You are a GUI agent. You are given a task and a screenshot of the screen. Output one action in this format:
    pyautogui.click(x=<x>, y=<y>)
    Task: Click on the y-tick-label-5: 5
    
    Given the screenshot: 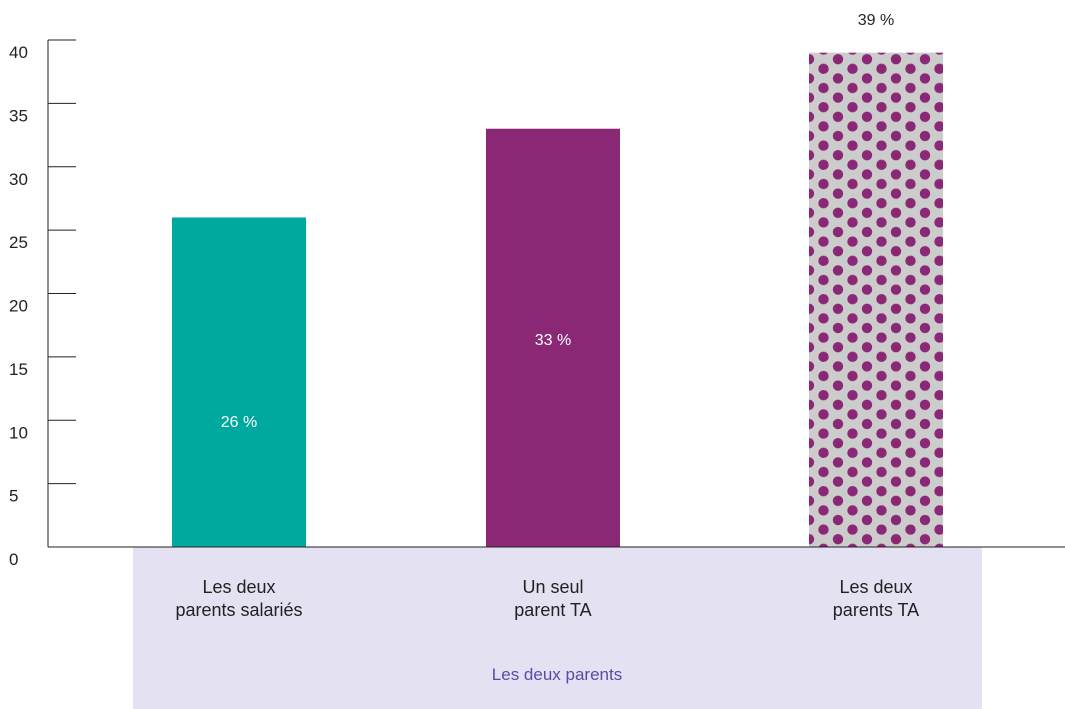 What is the action you would take?
    pyautogui.click(x=13, y=496)
    